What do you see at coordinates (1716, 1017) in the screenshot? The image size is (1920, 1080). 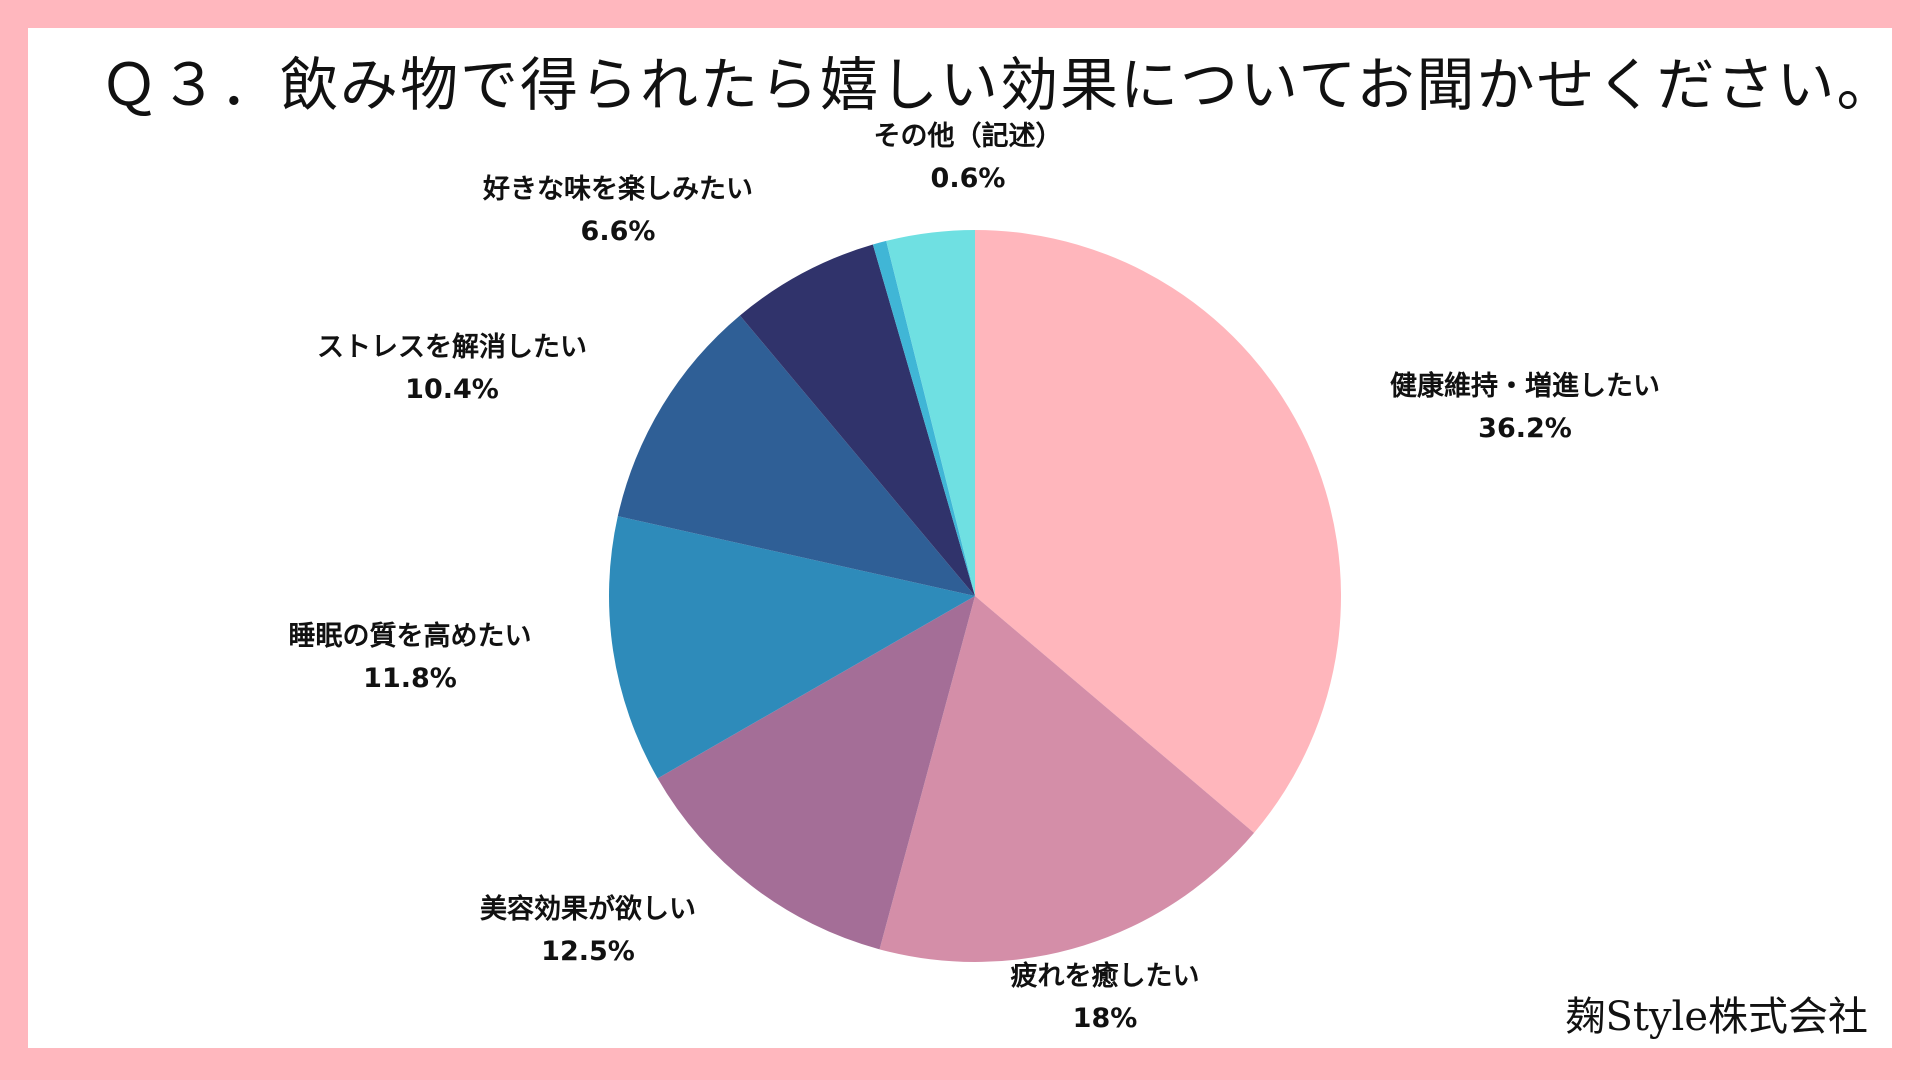 I see `company-name: 麹Style株式会社` at bounding box center [1716, 1017].